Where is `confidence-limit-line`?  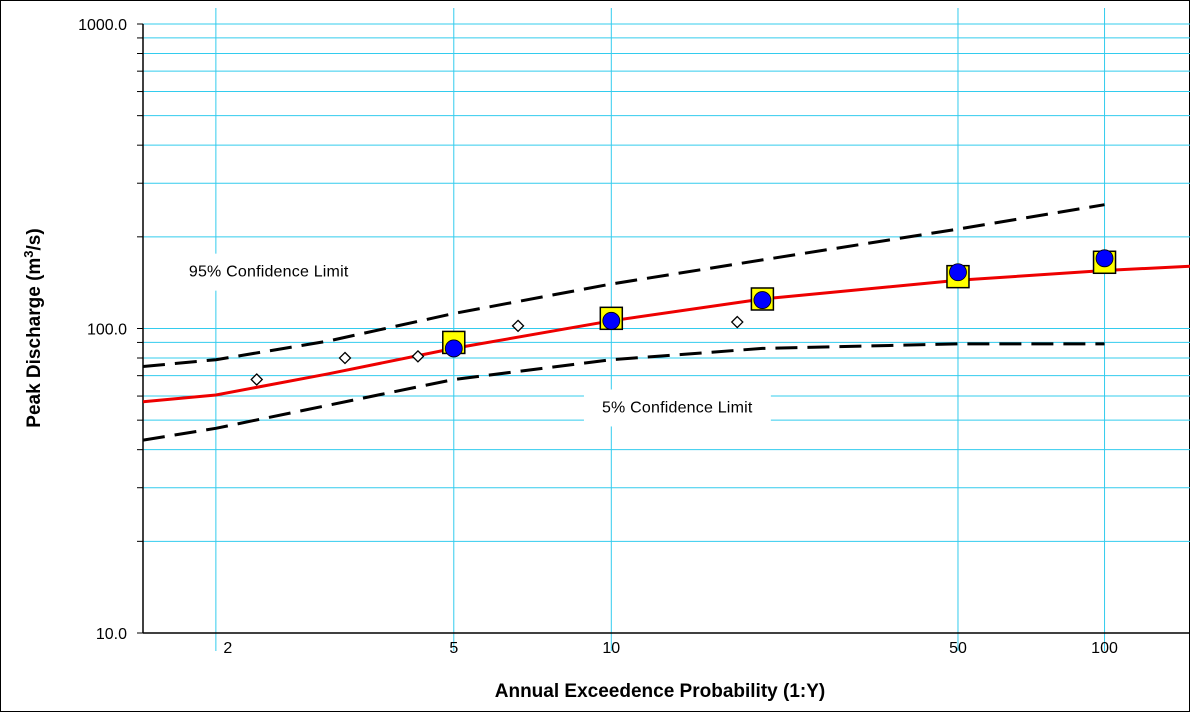
confidence-limit-line is located at coordinates (624, 392).